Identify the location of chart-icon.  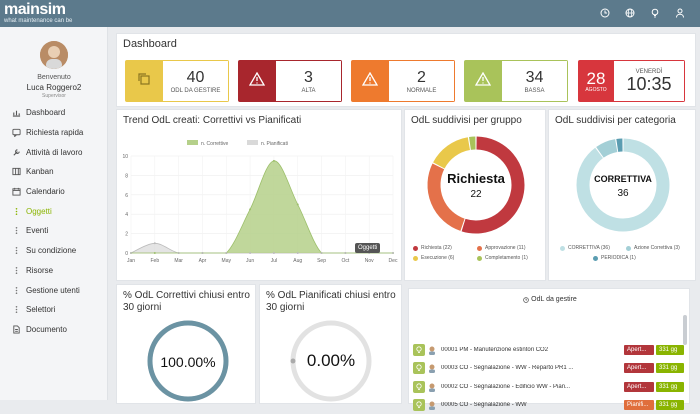
(16, 113).